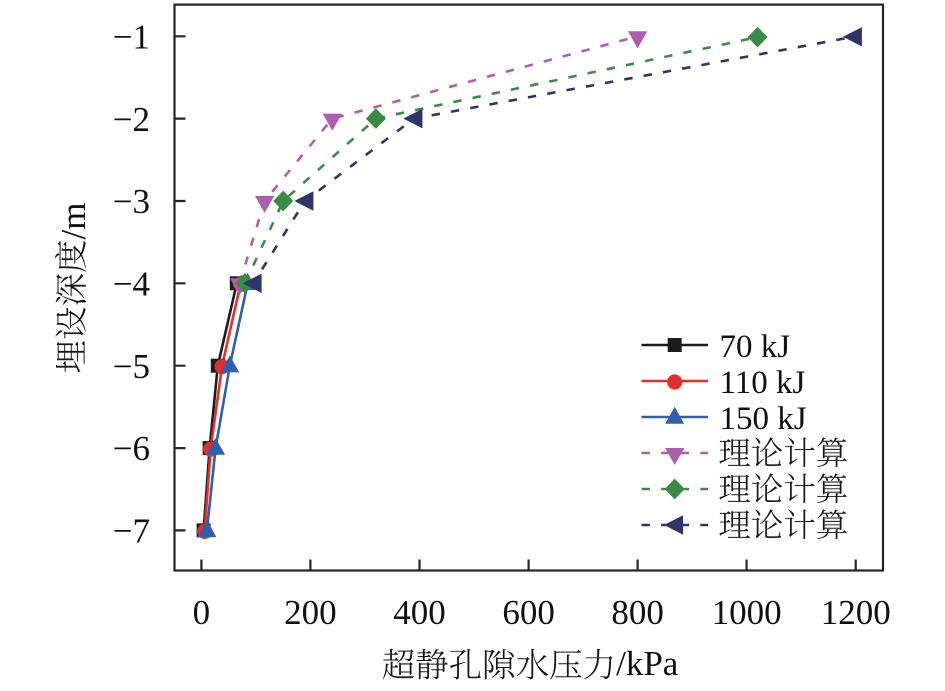 The width and height of the screenshot is (945, 691). Describe the element at coordinates (856, 612) in the screenshot. I see `svg-text: 1200` at that location.